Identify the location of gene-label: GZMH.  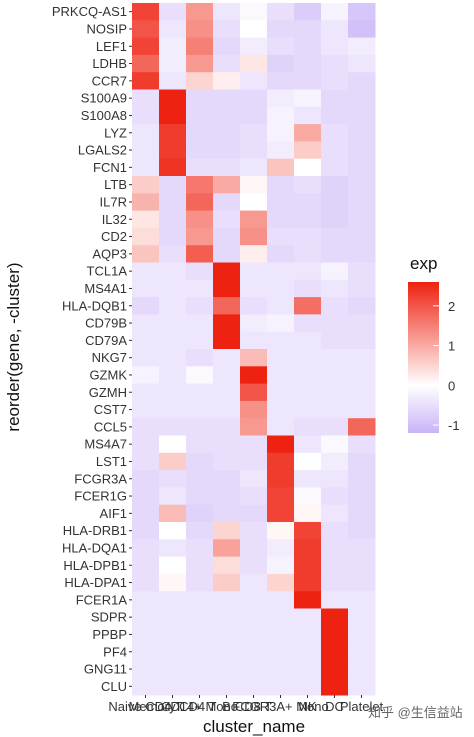
(108, 392).